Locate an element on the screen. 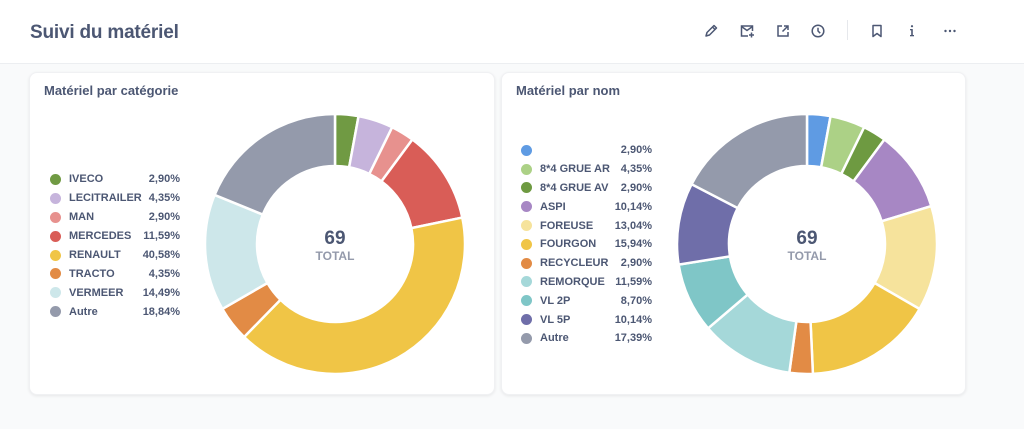 This screenshot has width=1024, height=429. legend-value: 15,94% is located at coordinates (633, 244).